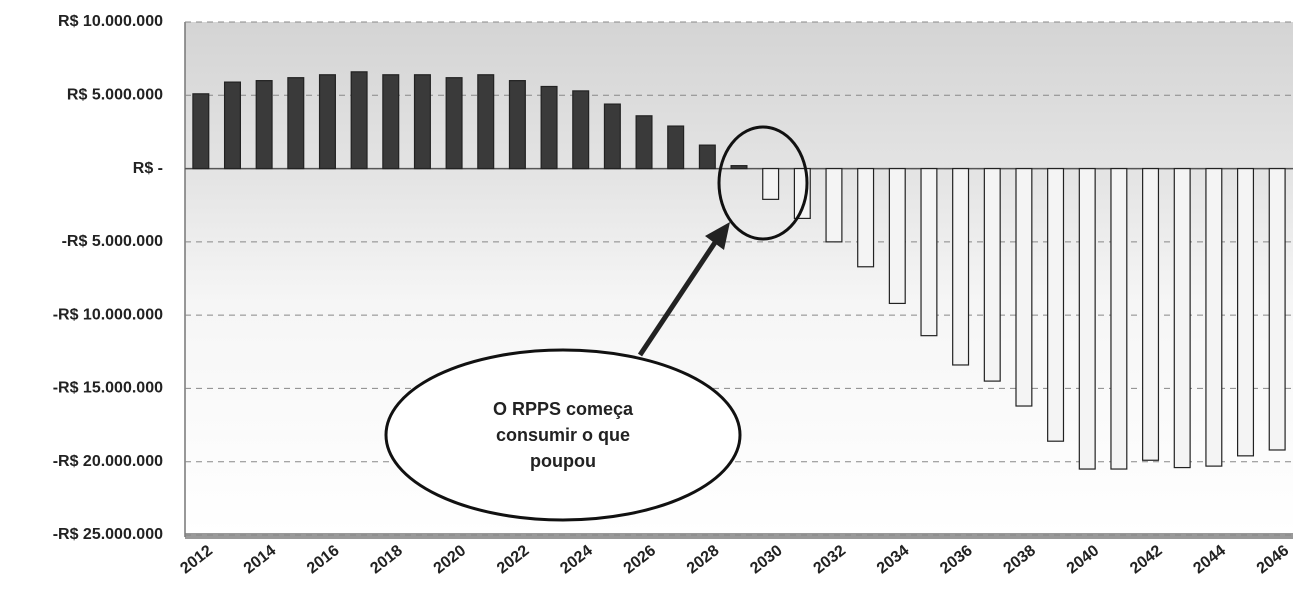 The image size is (1293, 600). Describe the element at coordinates (956, 559) in the screenshot. I see `x-tick-label: 2036` at that location.